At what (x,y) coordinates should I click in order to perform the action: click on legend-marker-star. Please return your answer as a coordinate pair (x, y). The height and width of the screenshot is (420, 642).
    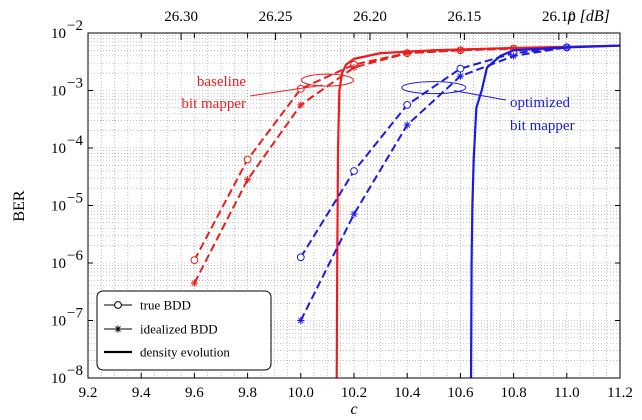
    Looking at the image, I should click on (118, 329).